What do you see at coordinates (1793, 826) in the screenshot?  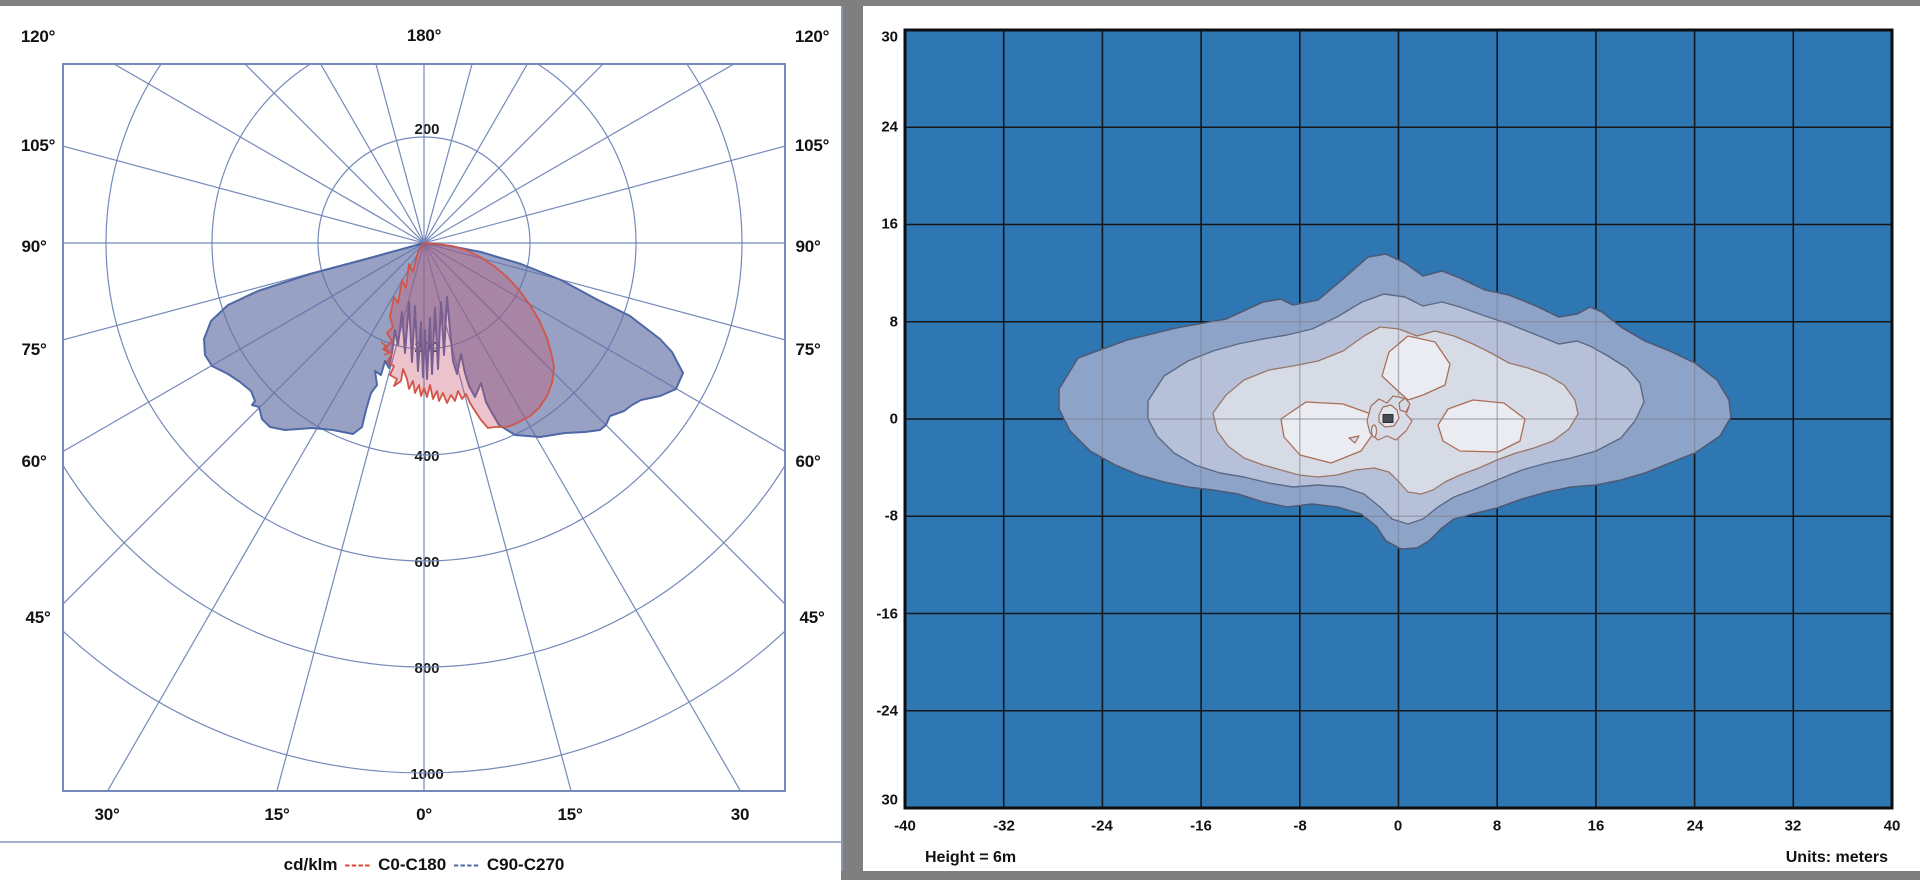 I see `x-tick-32: 32` at bounding box center [1793, 826].